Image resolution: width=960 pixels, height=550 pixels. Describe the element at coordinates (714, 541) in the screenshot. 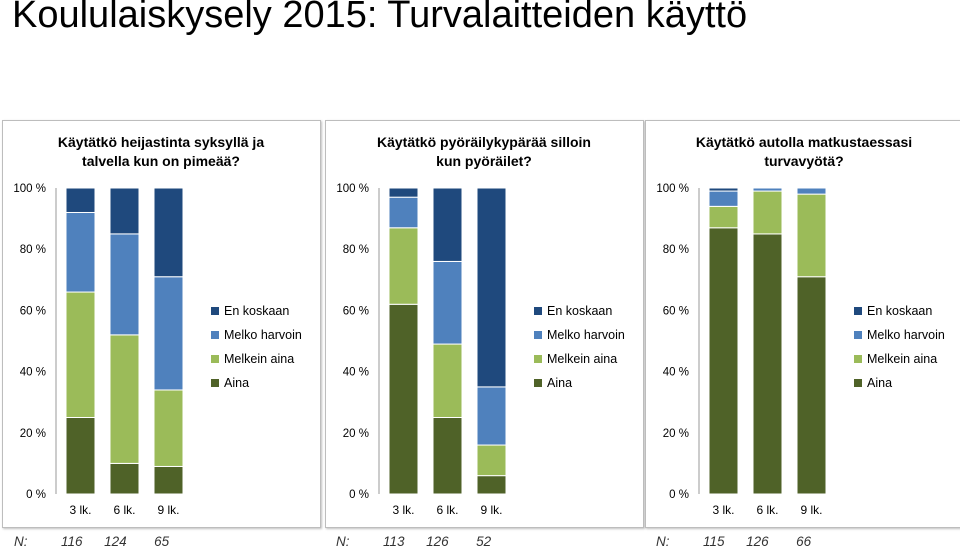

I see `sample-size-3lk: 115` at that location.